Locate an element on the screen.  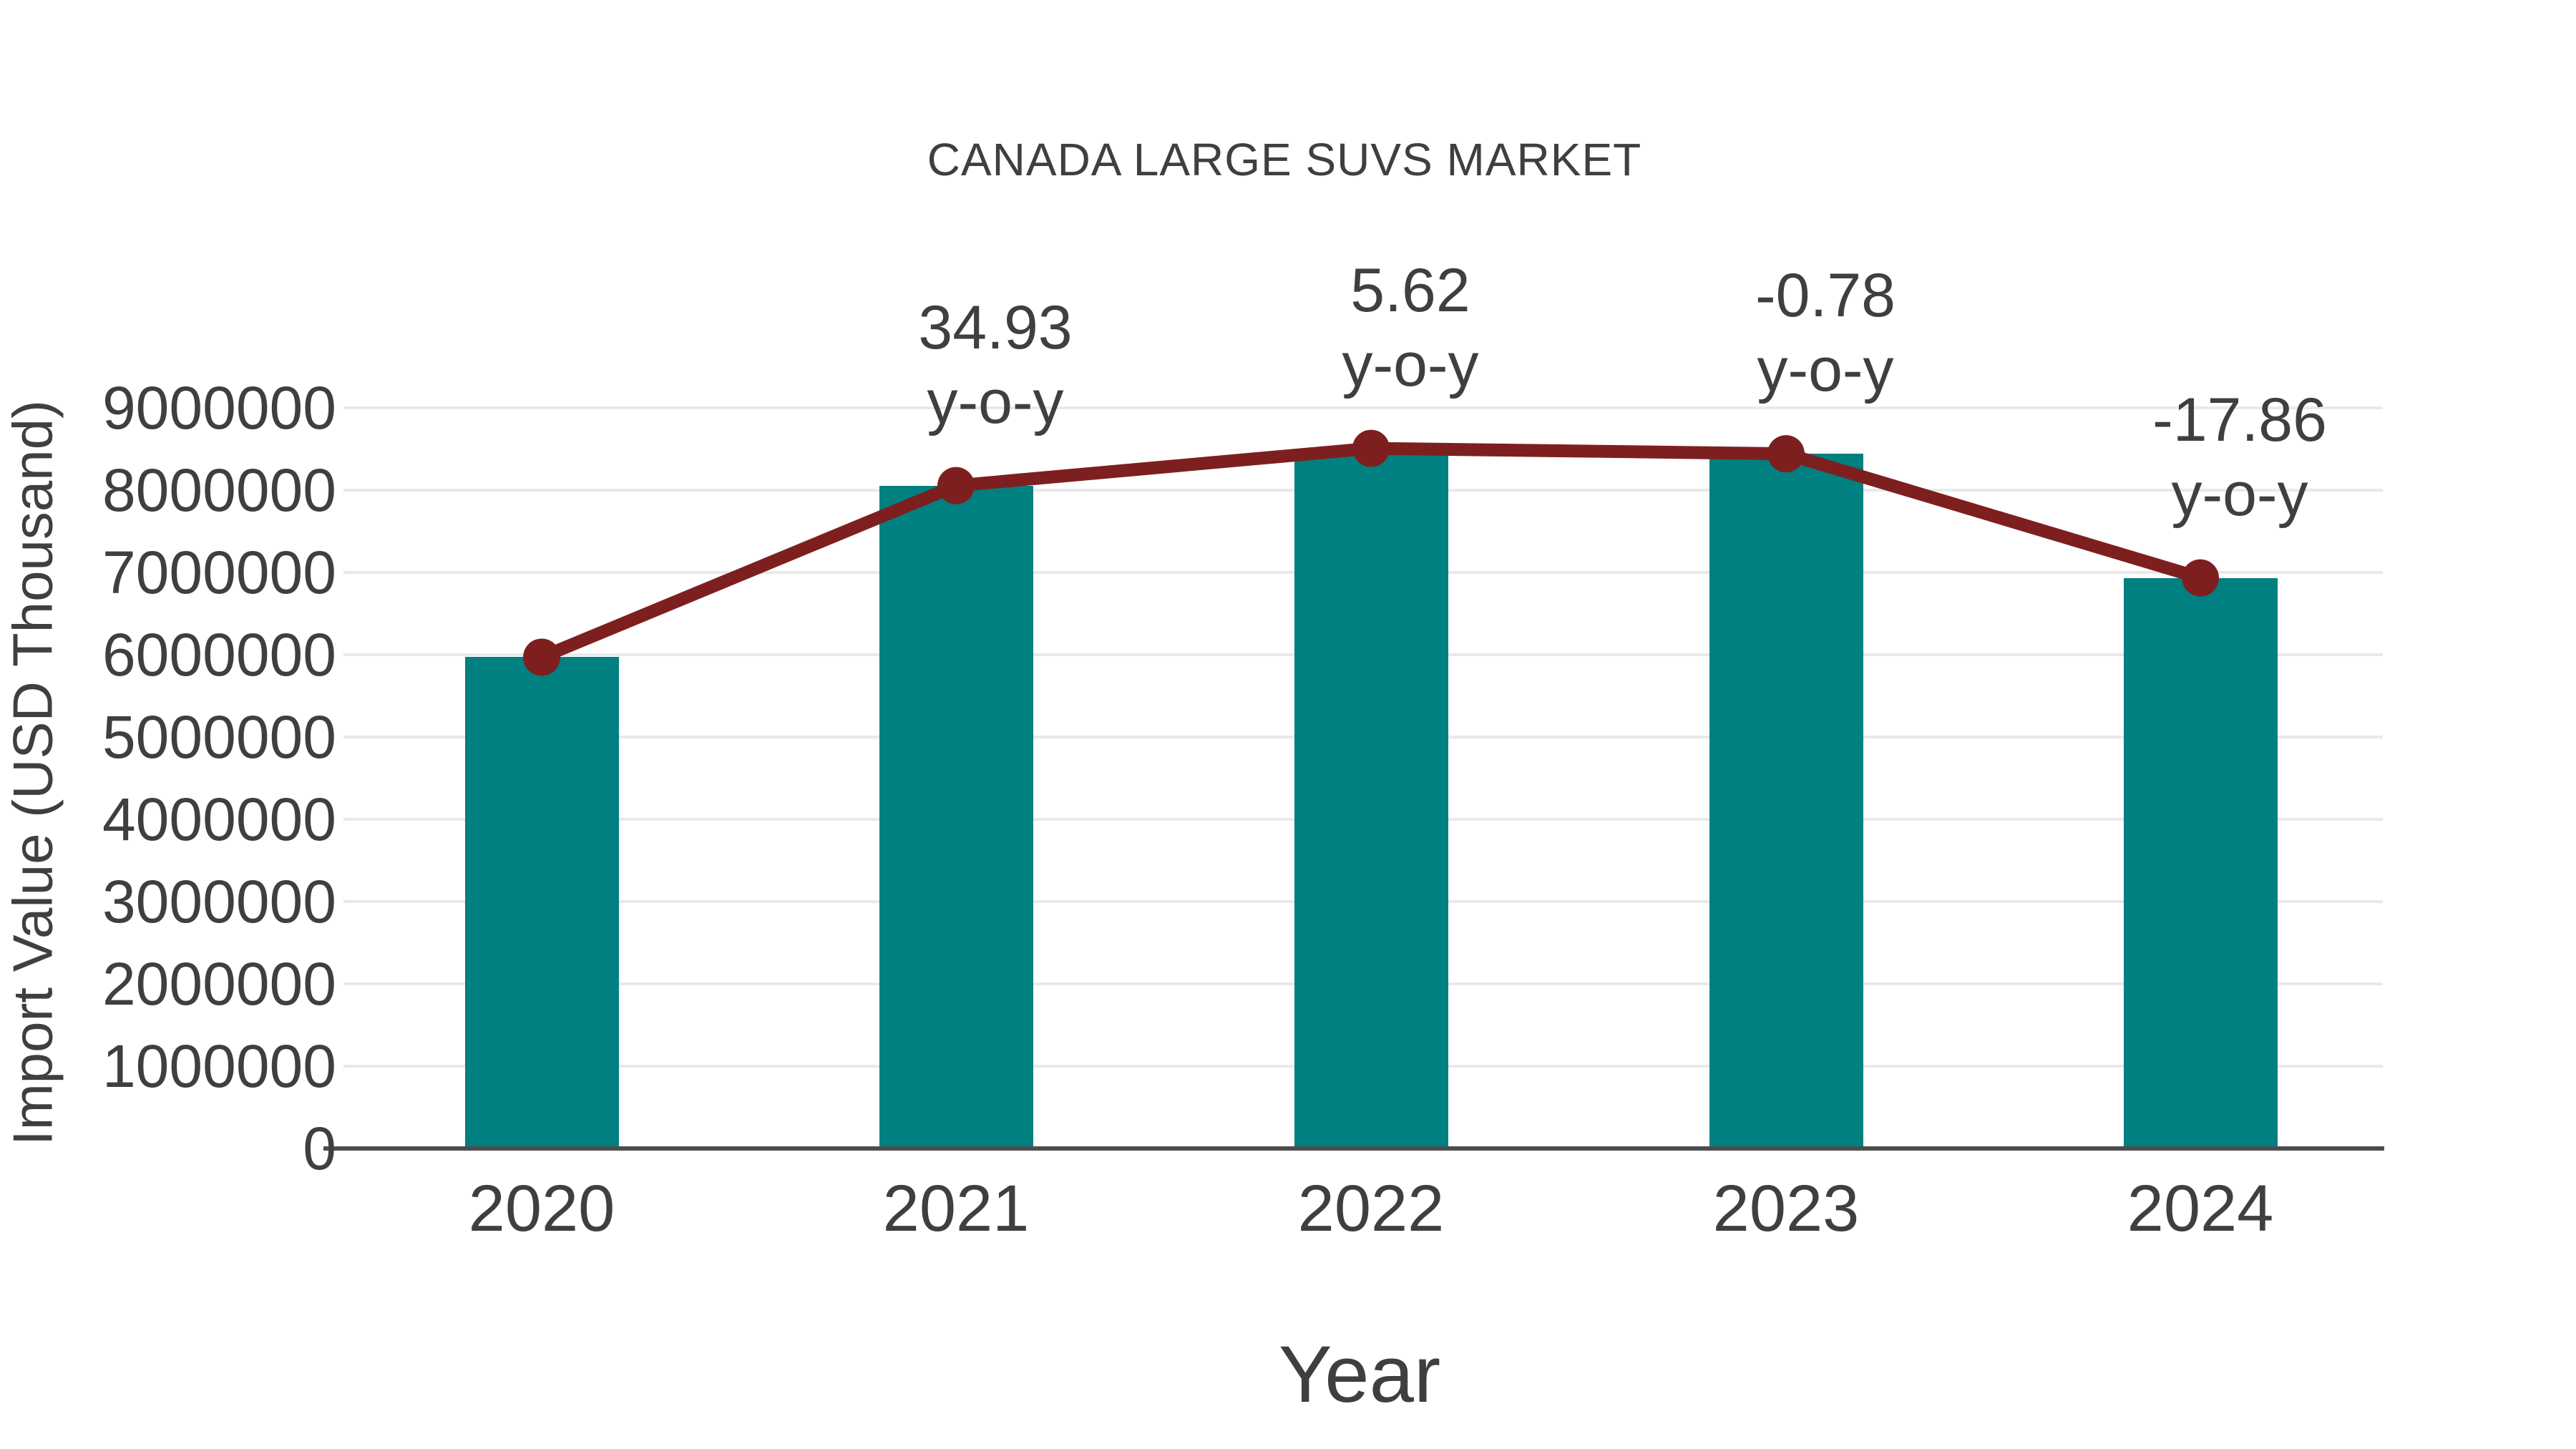
y-tick-label-4000000: 4000000 is located at coordinates (219, 819).